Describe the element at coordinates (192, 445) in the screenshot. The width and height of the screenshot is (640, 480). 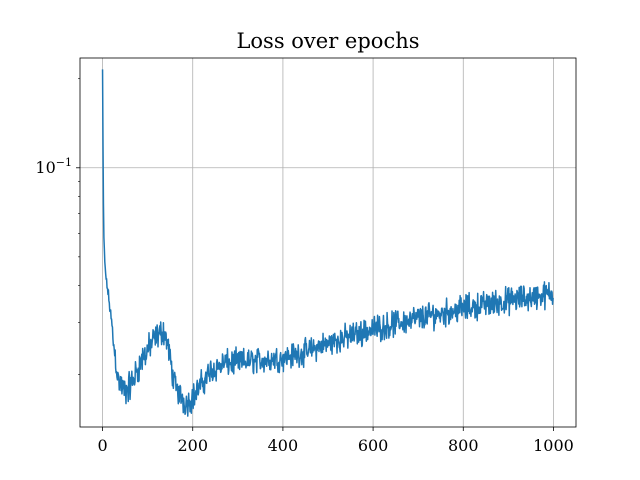
I see `x-tick-label: 200` at that location.